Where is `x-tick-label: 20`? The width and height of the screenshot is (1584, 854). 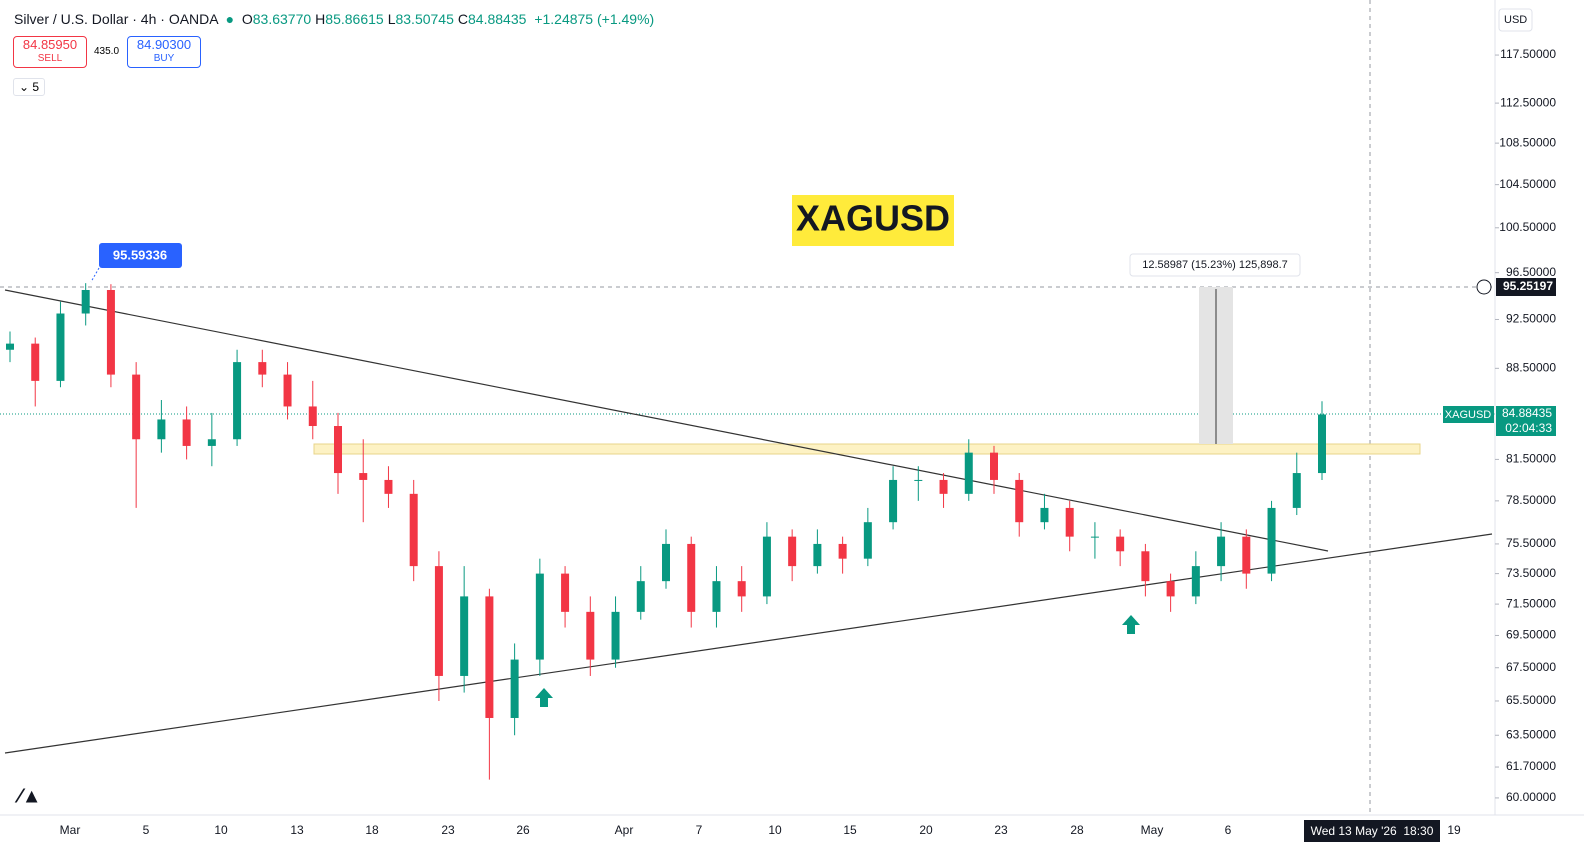
x-tick-label: 20 is located at coordinates (926, 830).